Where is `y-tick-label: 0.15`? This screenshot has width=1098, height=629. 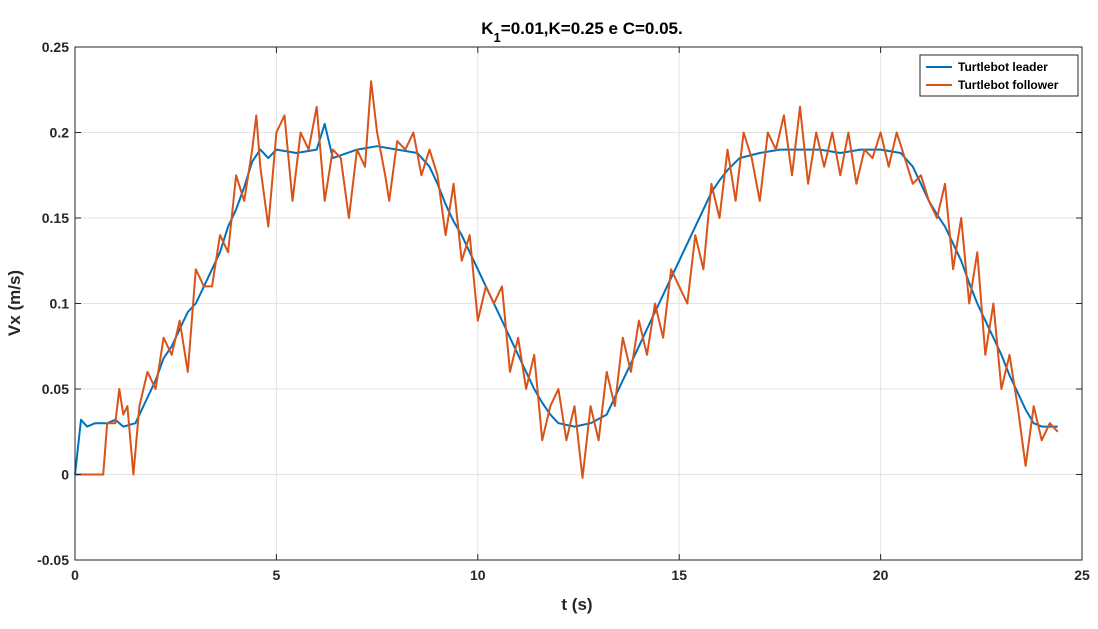
y-tick-label: 0.15 is located at coordinates (55, 218).